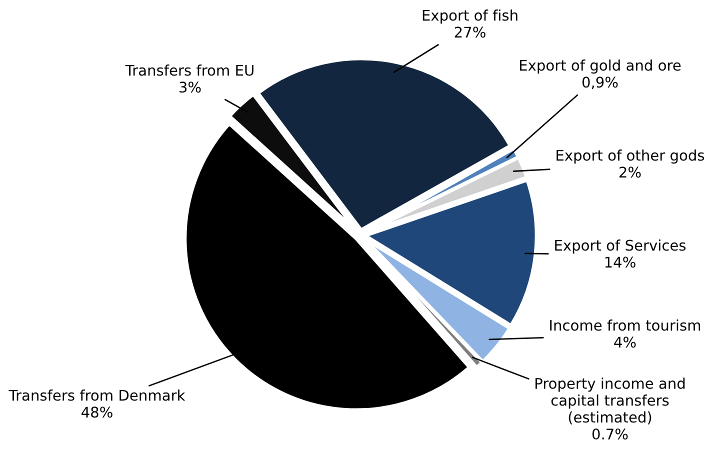 This screenshot has height=455, width=709. What do you see at coordinates (610, 434) in the screenshot?
I see `data-label: 0.7%` at bounding box center [610, 434].